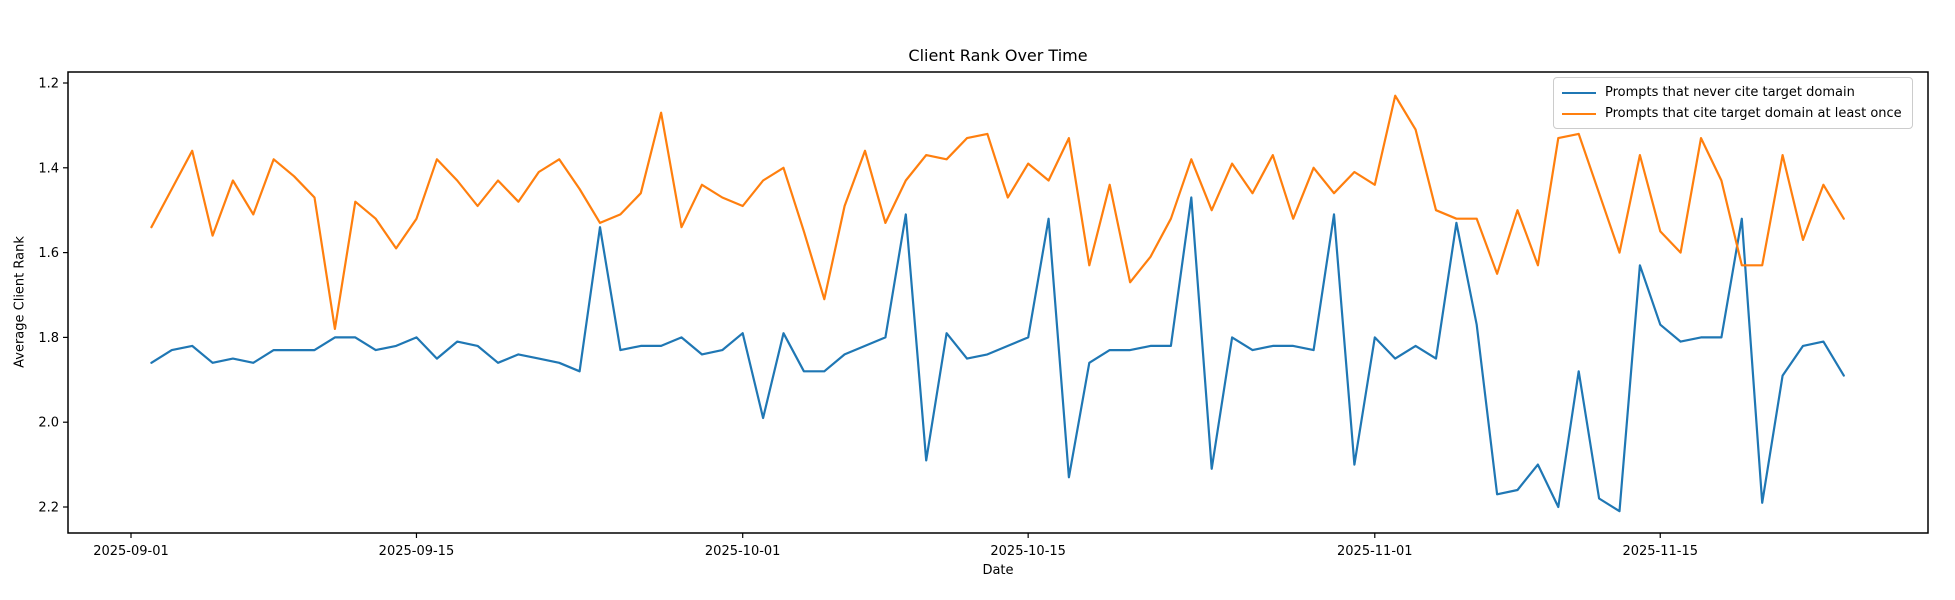 This screenshot has height=600, width=1955. I want to click on legend-label: Prompts that never cite target domain, so click(1730, 92).